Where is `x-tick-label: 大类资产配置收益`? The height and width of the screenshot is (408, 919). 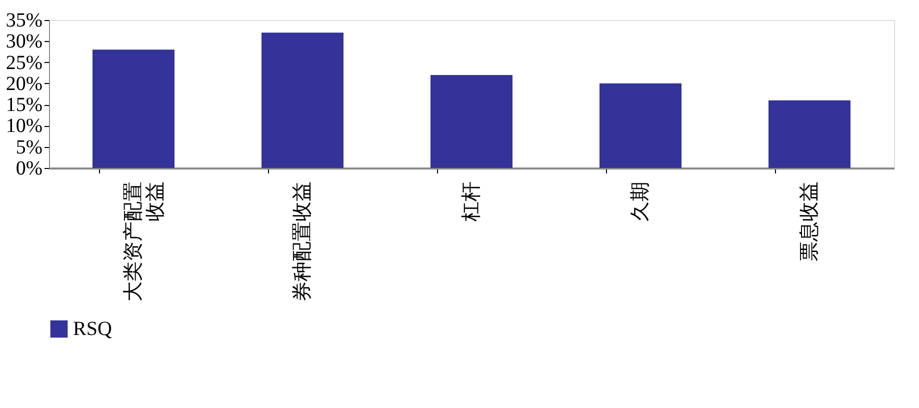 x-tick-label: 大类资产配置收益 is located at coordinates (144, 242).